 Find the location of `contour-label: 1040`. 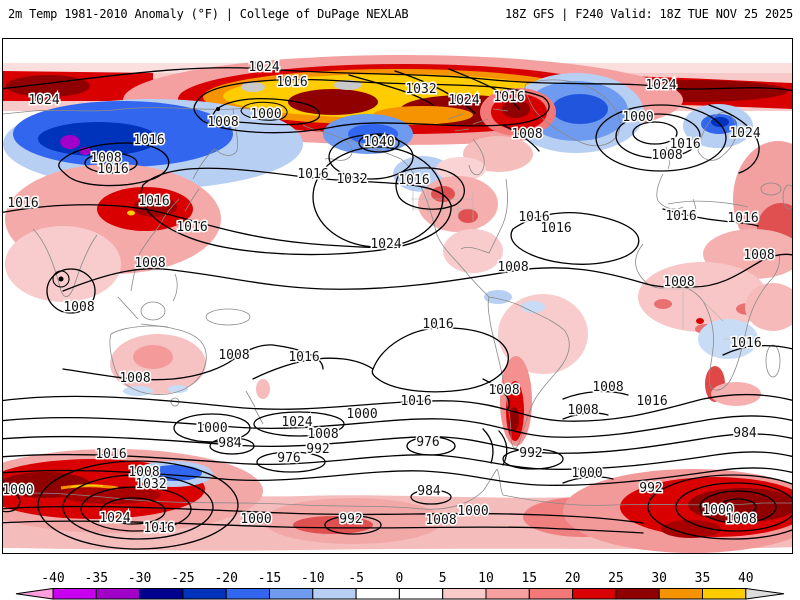

contour-label: 1040 is located at coordinates (378, 142).